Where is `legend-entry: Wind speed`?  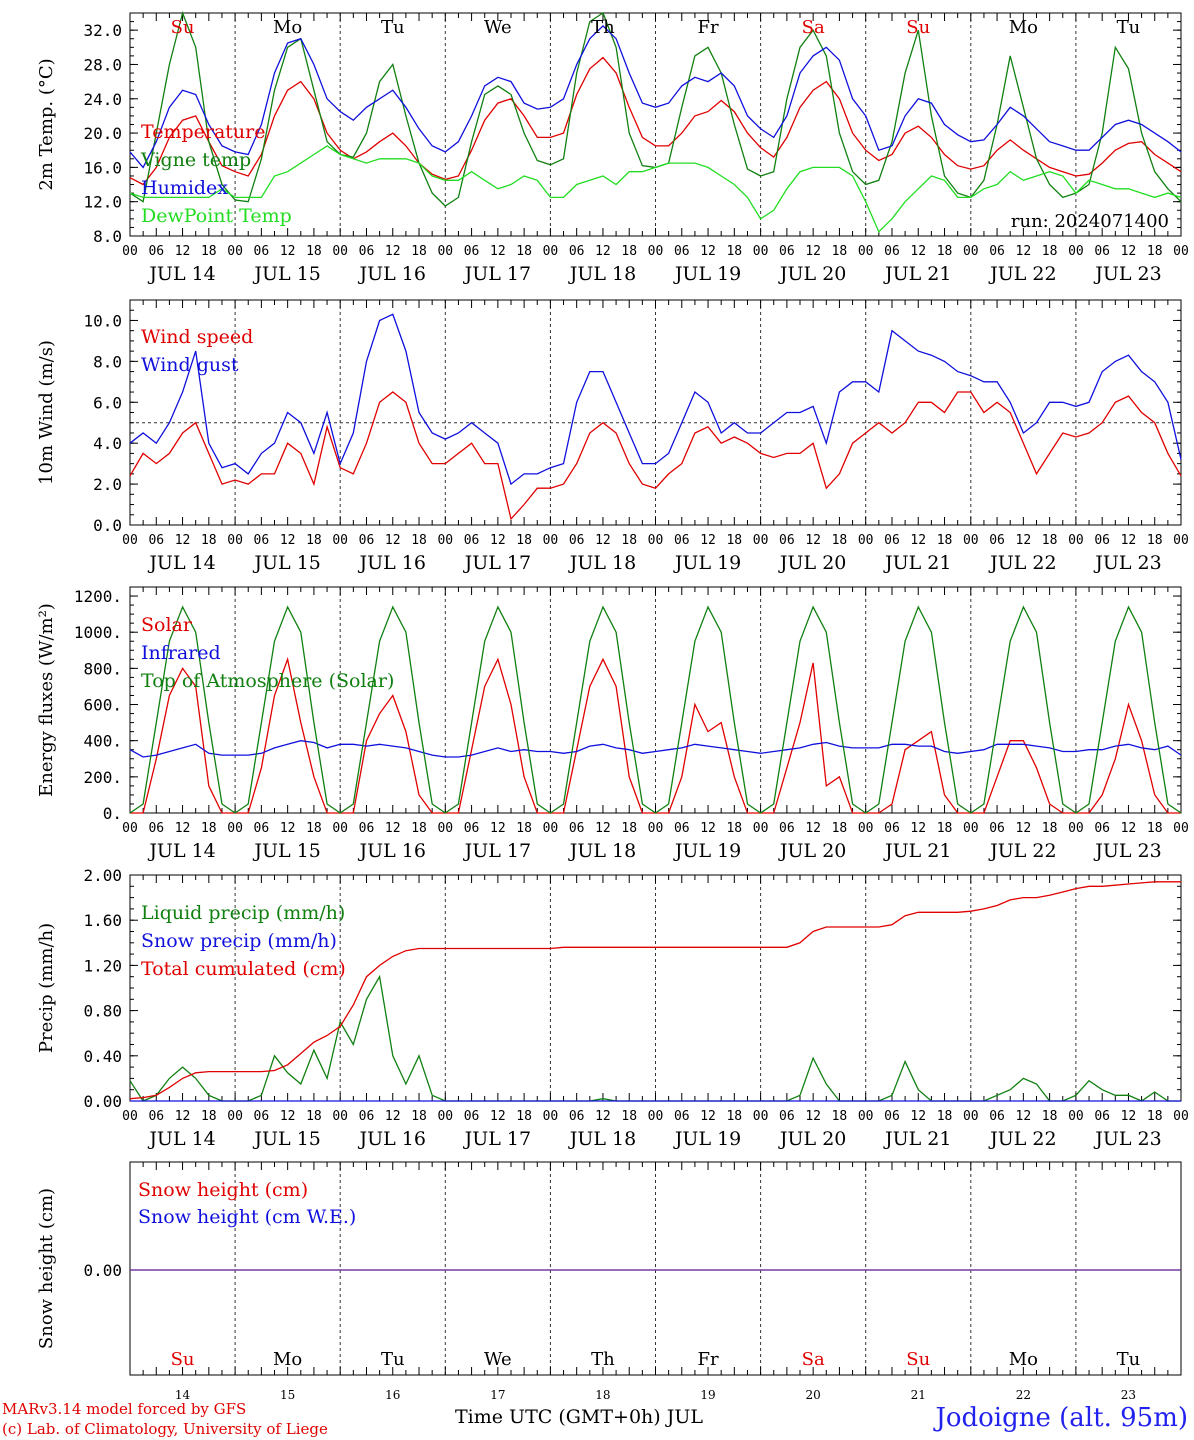 legend-entry: Wind speed is located at coordinates (197, 337).